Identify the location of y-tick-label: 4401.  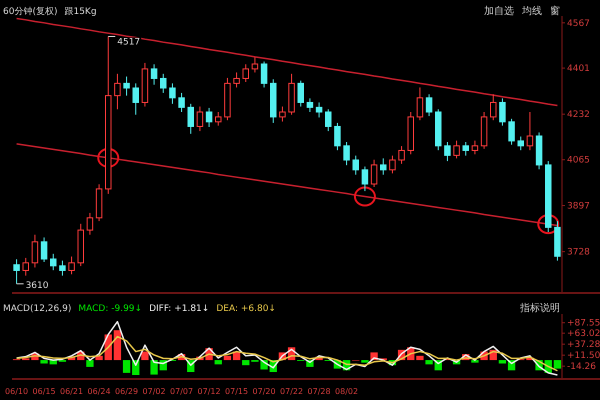
(578, 69).